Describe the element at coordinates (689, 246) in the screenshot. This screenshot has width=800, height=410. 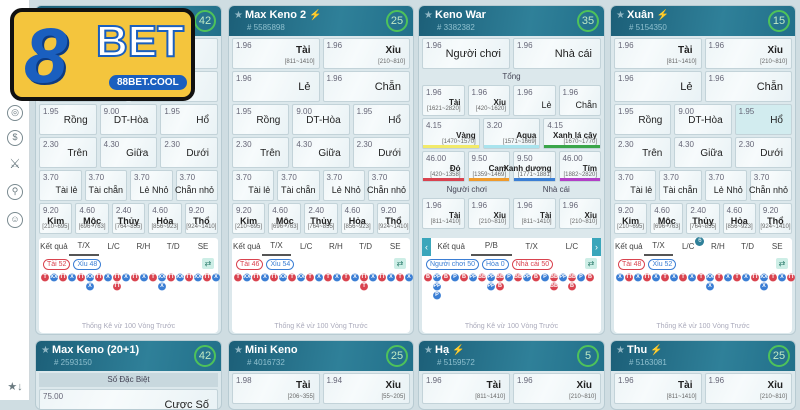
I see `tab-3: L/C 6` at that location.